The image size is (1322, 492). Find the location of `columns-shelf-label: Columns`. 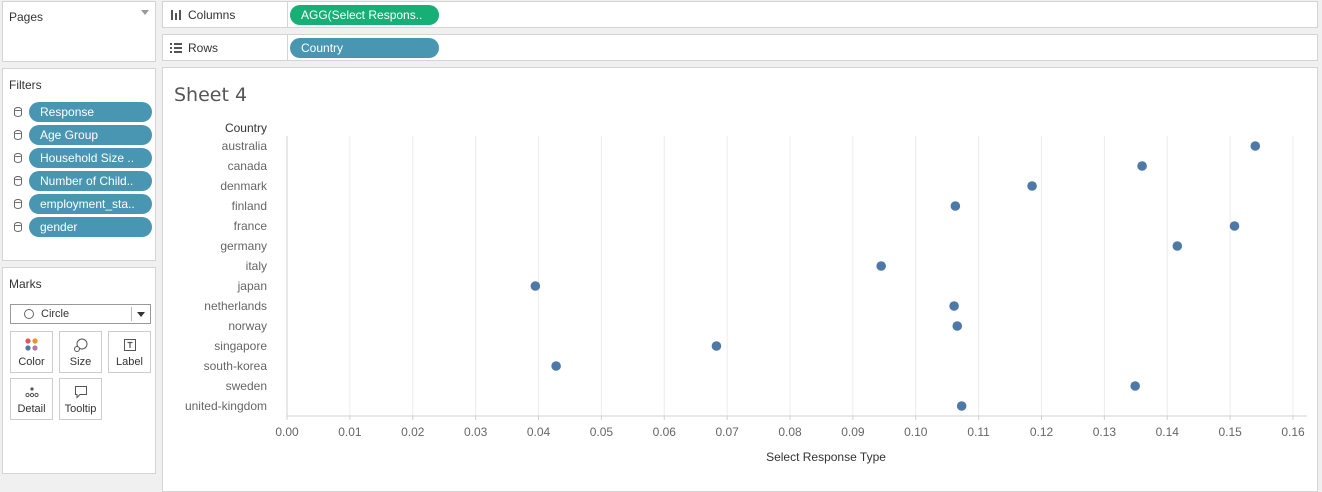

columns-shelf-label: Columns is located at coordinates (225, 14).